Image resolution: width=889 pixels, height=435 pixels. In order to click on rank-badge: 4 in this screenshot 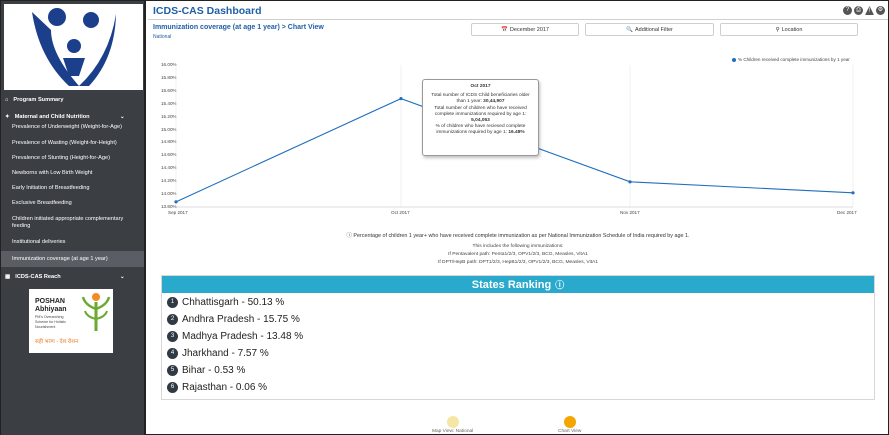, I will do `click(172, 353)`.